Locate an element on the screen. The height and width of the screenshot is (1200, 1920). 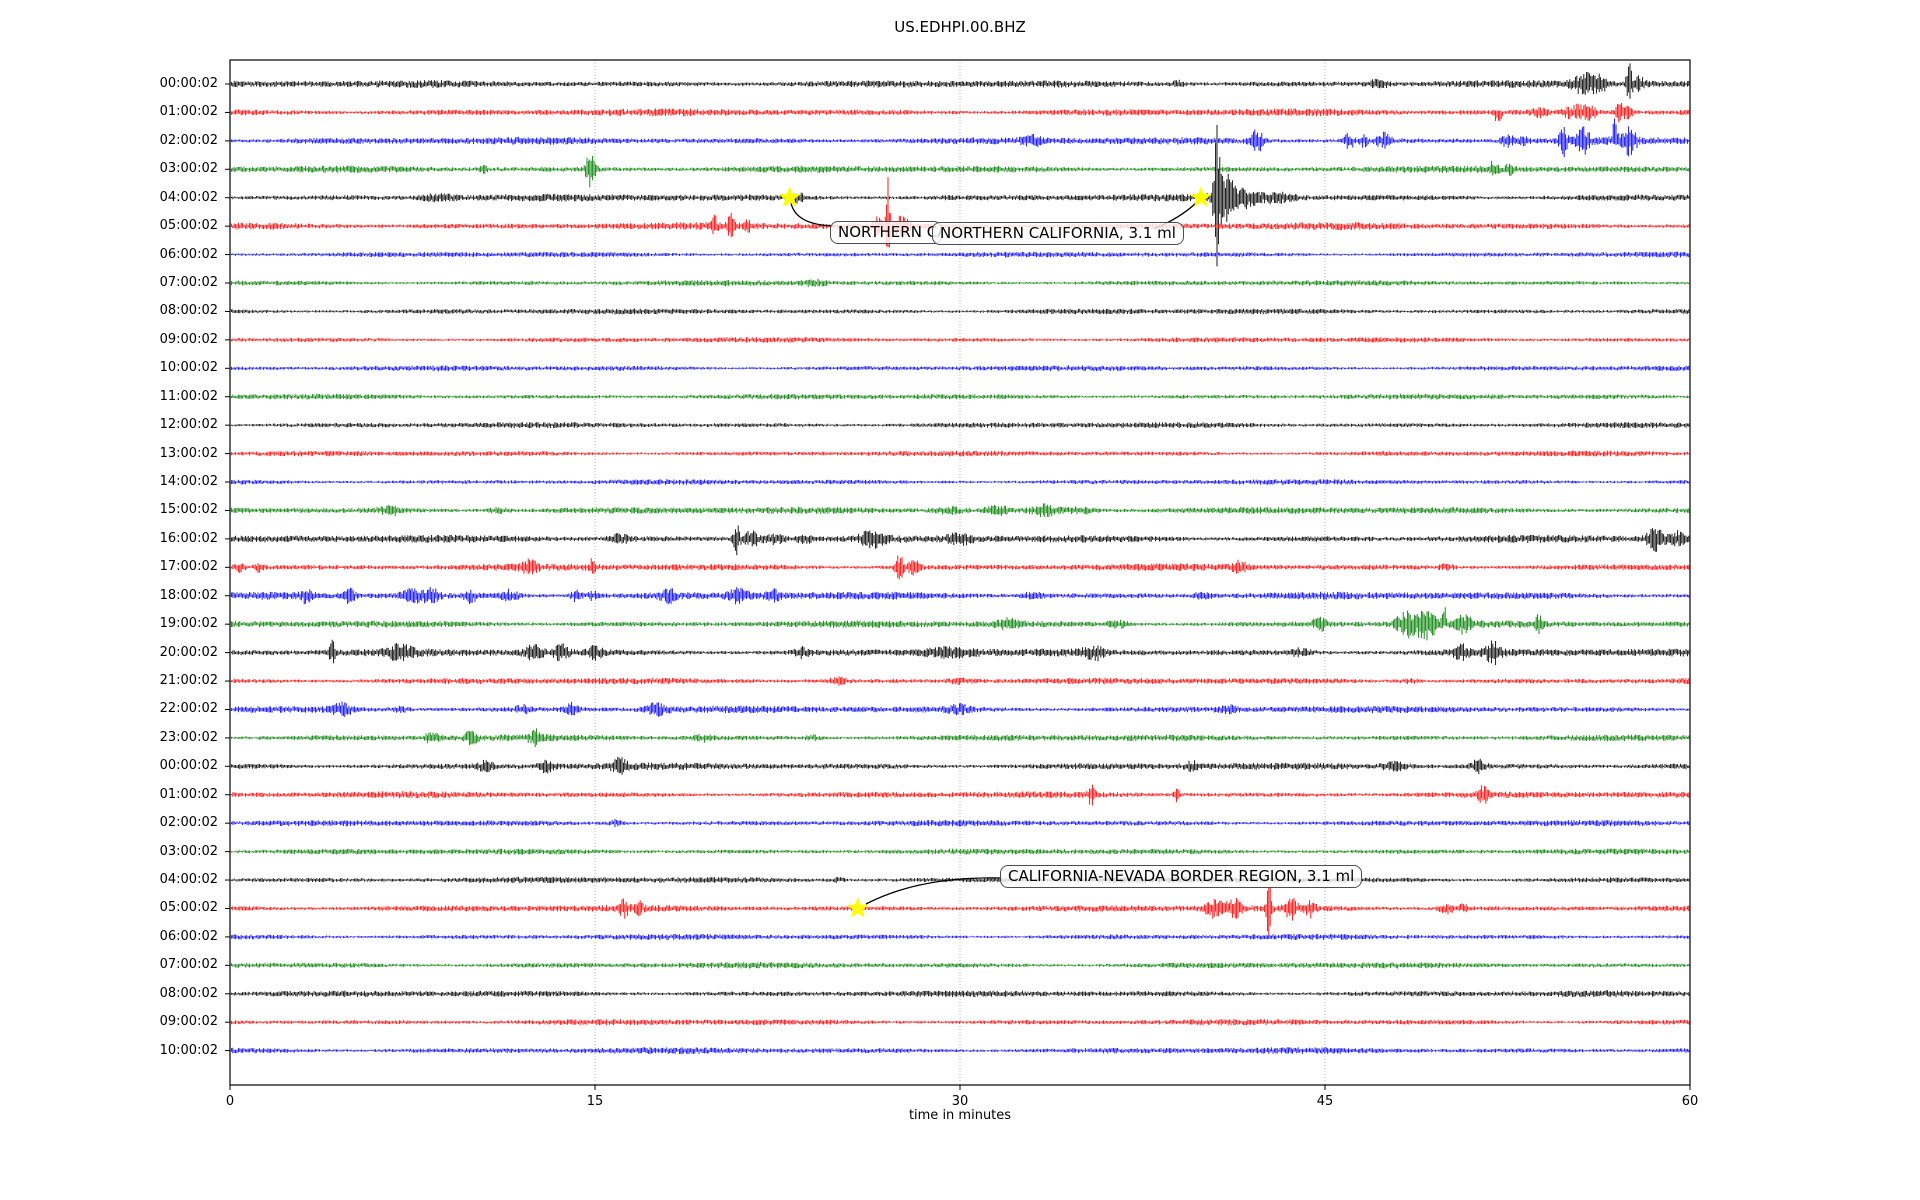
x-axis-label: 45 is located at coordinates (1325, 1101).